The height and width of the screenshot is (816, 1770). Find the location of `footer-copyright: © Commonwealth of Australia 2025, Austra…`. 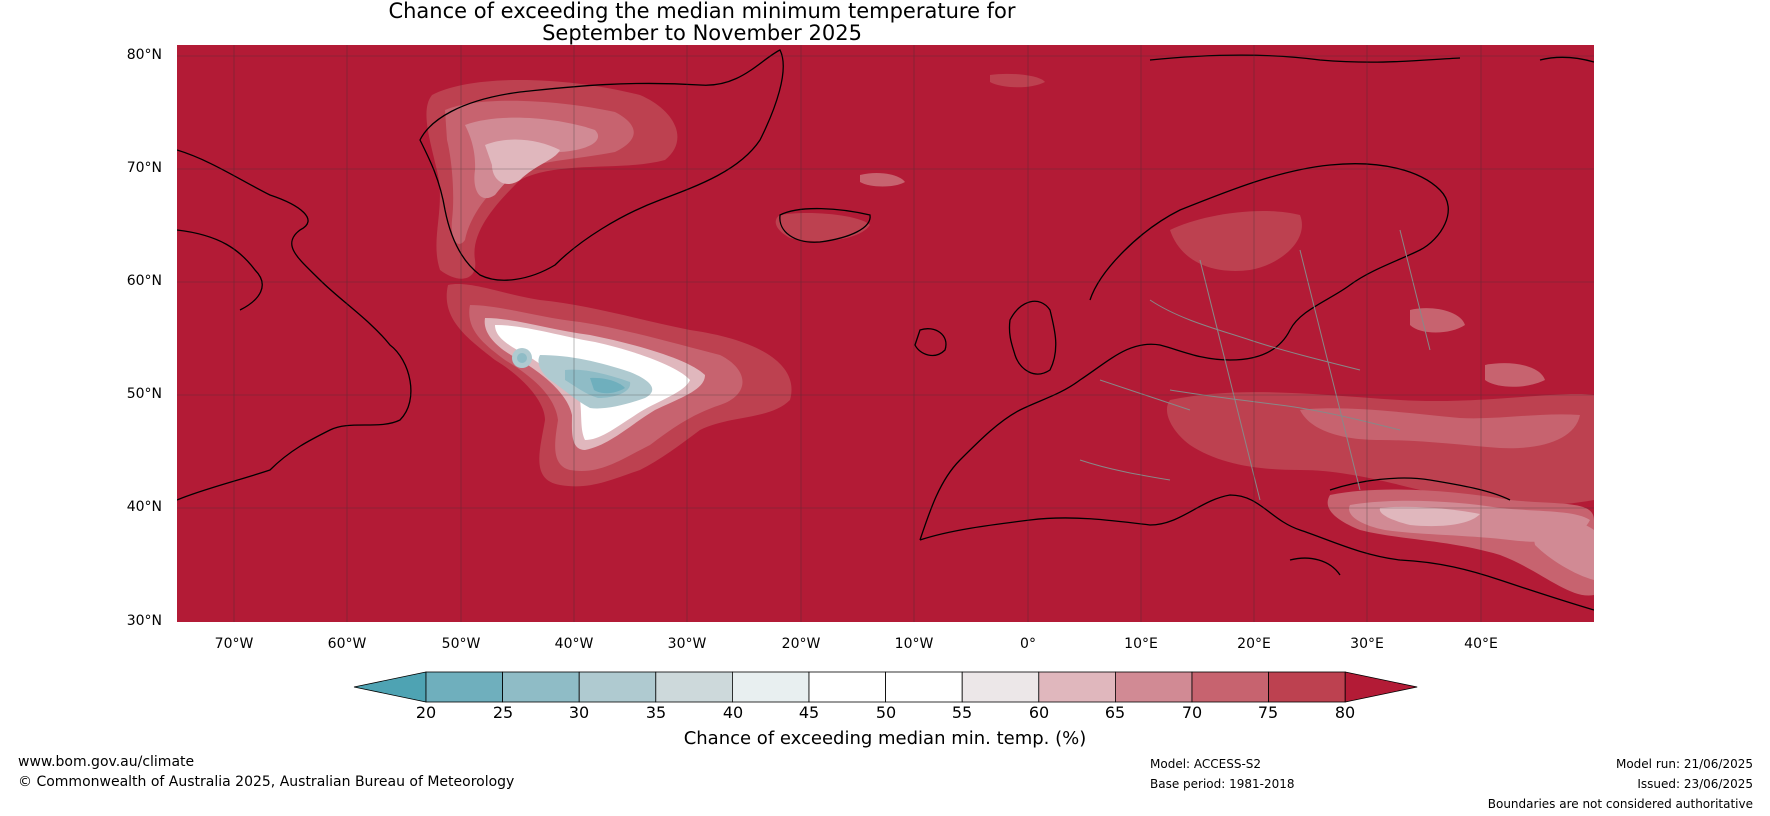

footer-copyright: © Commonwealth of Australia 2025, Austra… is located at coordinates (266, 782).